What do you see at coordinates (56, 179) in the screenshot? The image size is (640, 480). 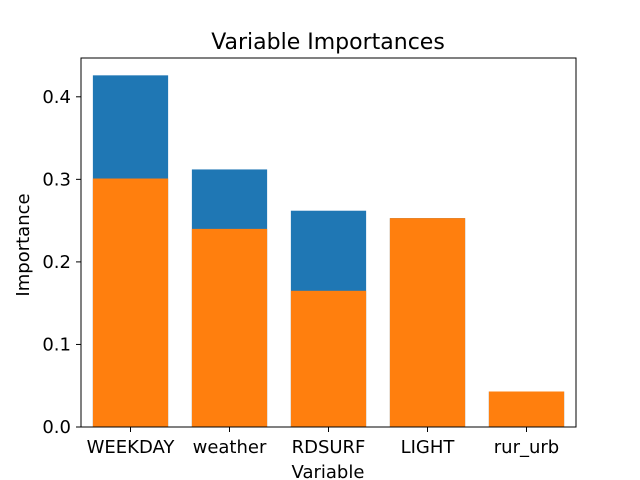 I see `y-tick-label: 0.3` at bounding box center [56, 179].